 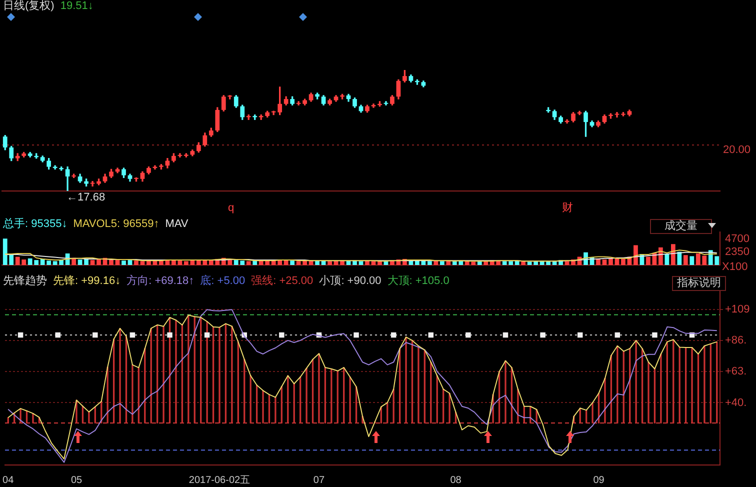 What do you see at coordinates (8, 480) in the screenshot?
I see `x-tick-label: 04` at bounding box center [8, 480].